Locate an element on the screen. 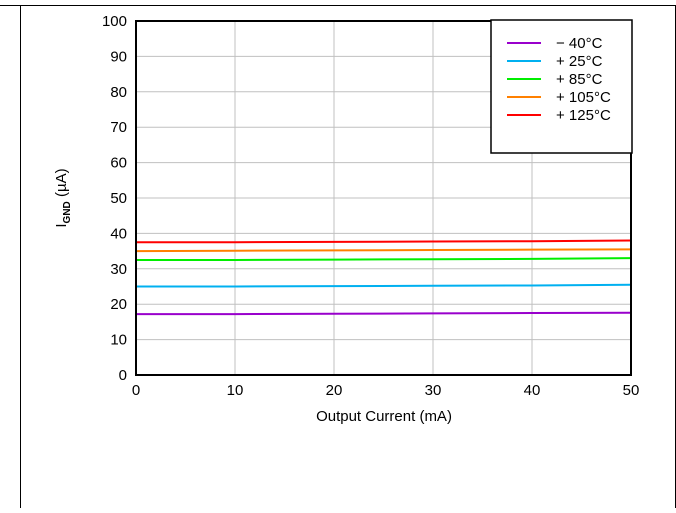 The width and height of the screenshot is (676, 513). series-lines is located at coordinates (383, 277).